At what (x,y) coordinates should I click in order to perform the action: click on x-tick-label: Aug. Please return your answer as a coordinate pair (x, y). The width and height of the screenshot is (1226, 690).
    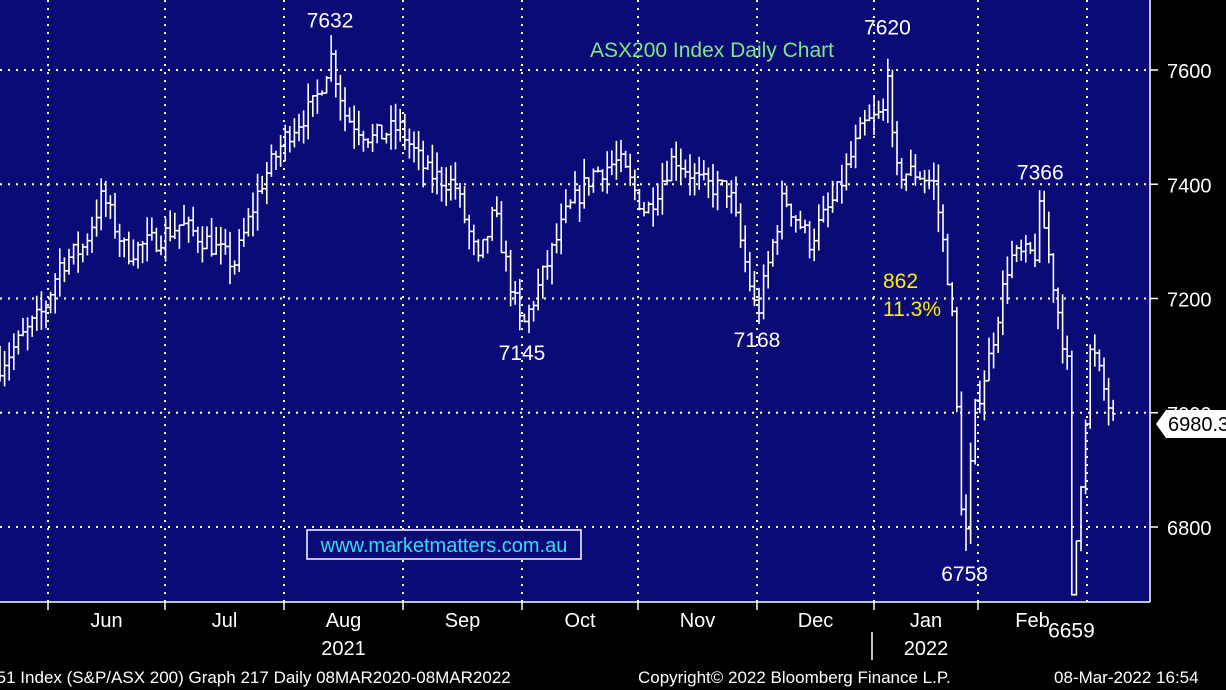
    Looking at the image, I should click on (344, 621).